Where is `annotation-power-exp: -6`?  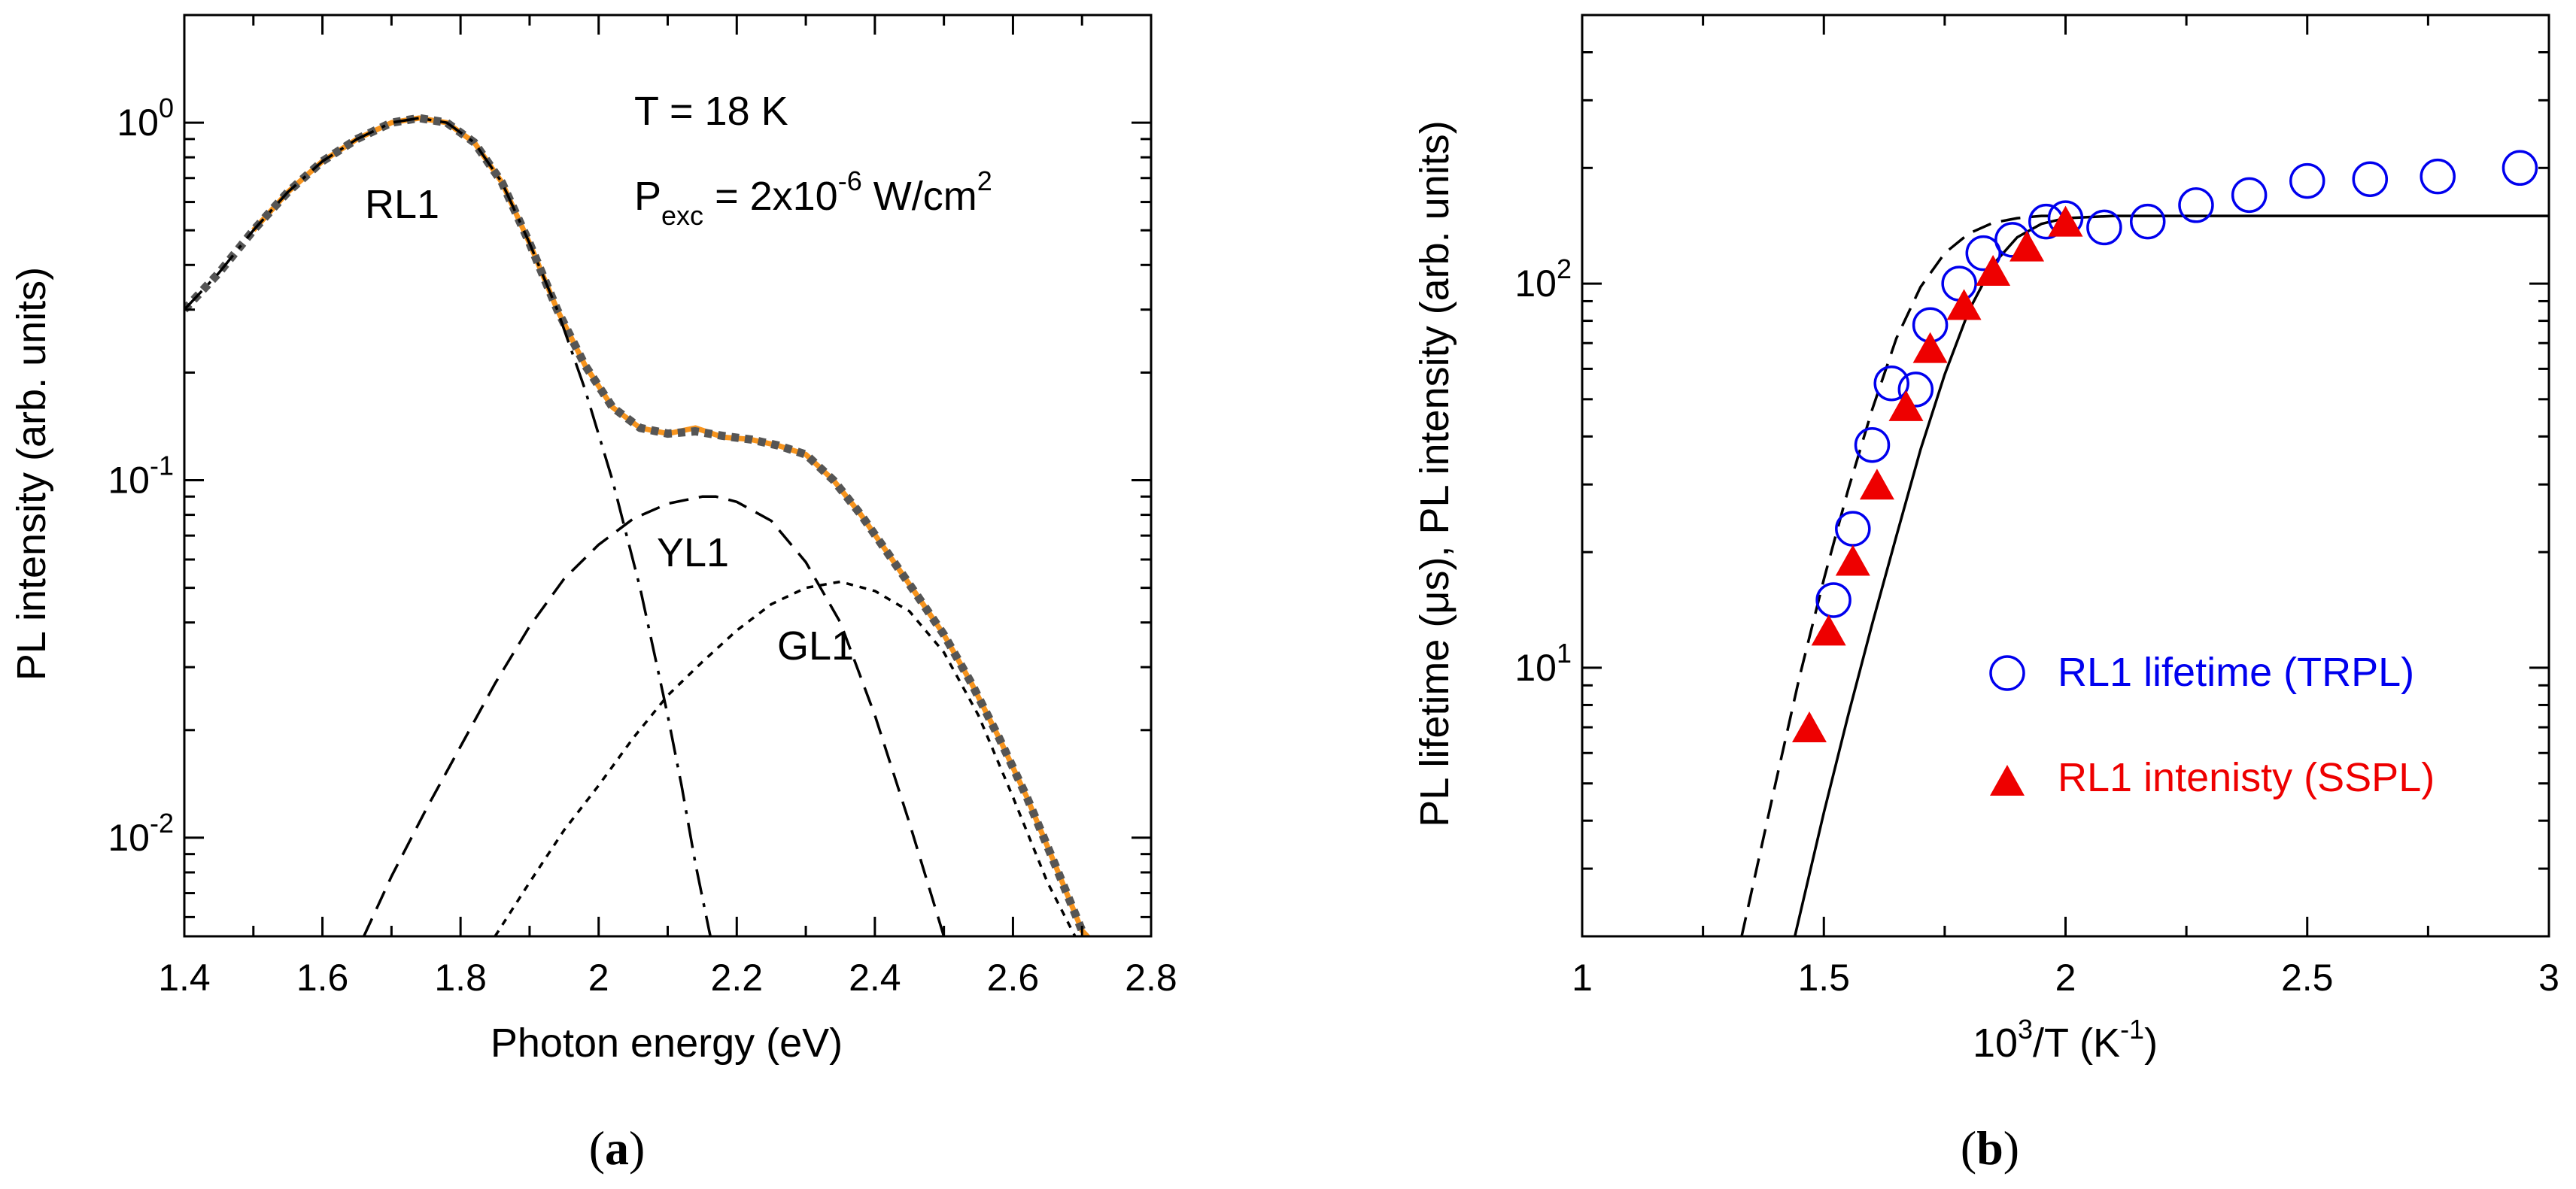 annotation-power-exp: -6 is located at coordinates (850, 180).